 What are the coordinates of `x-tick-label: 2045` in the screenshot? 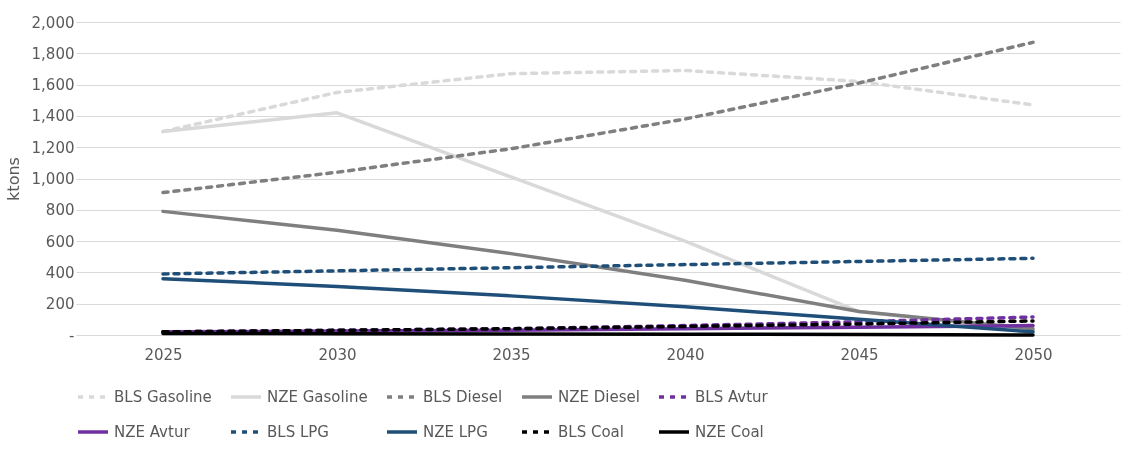 It's located at (859, 354).